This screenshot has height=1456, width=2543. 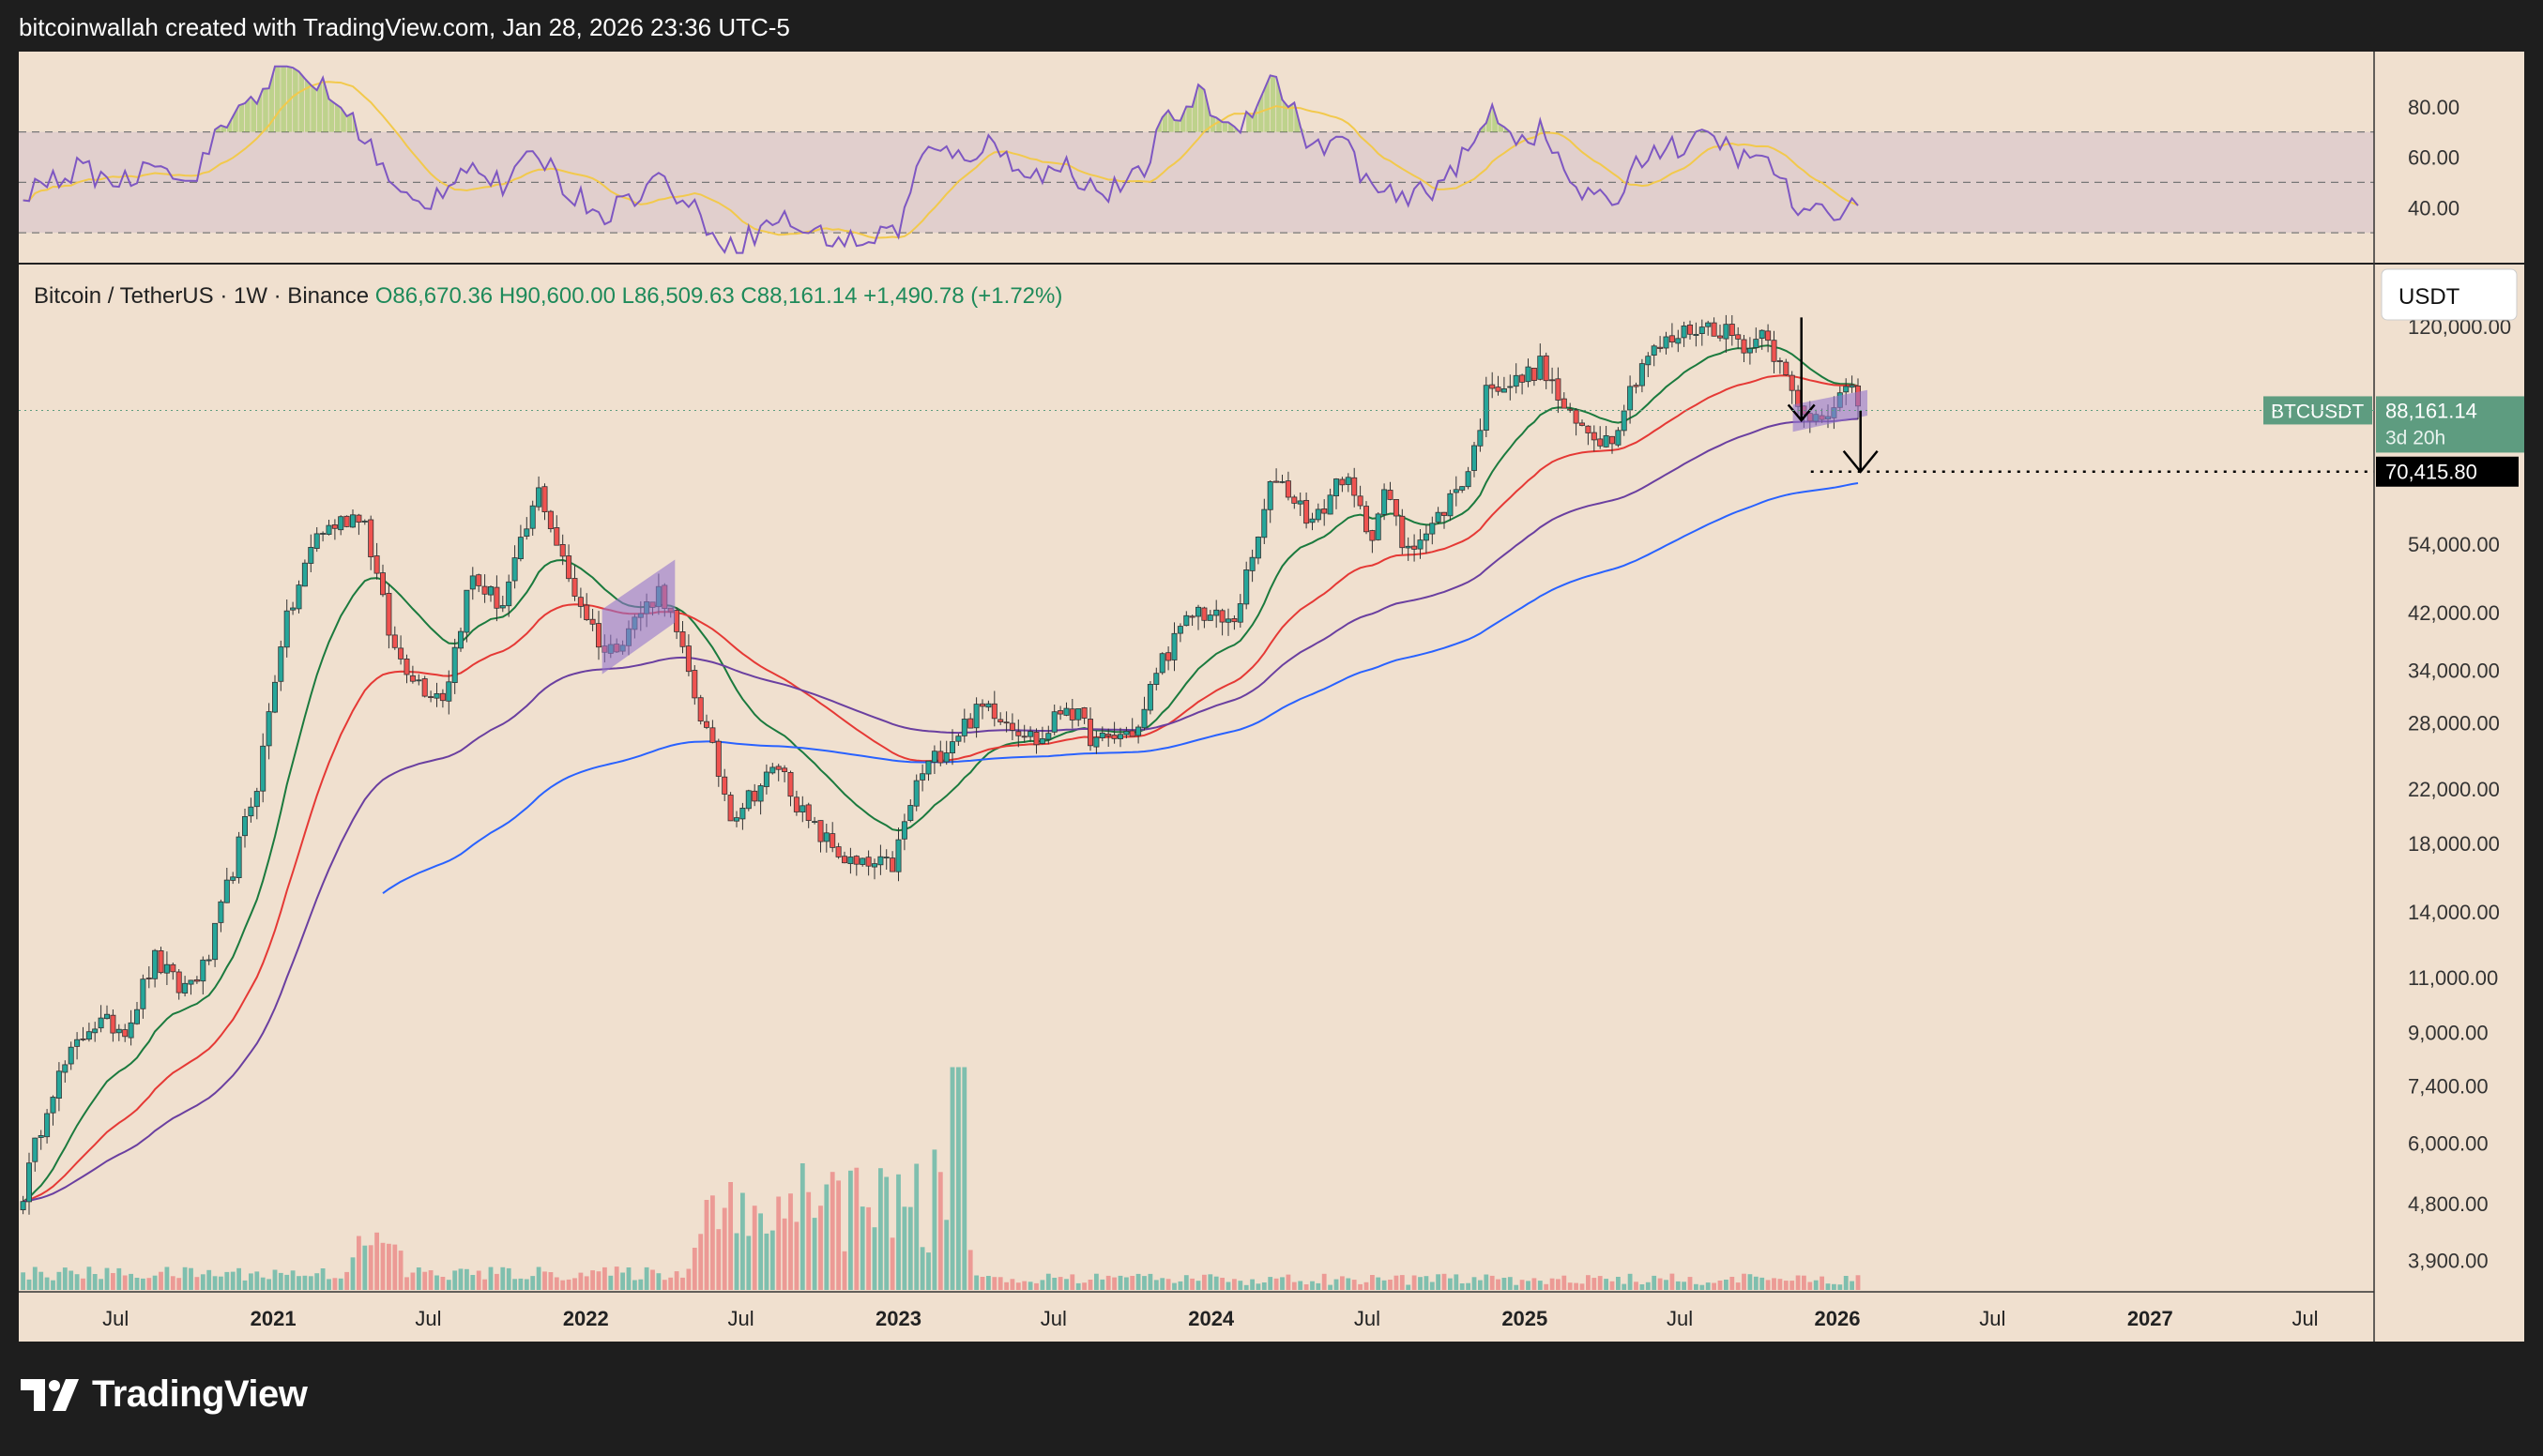 I want to click on currency-button, so click(x=2449, y=294).